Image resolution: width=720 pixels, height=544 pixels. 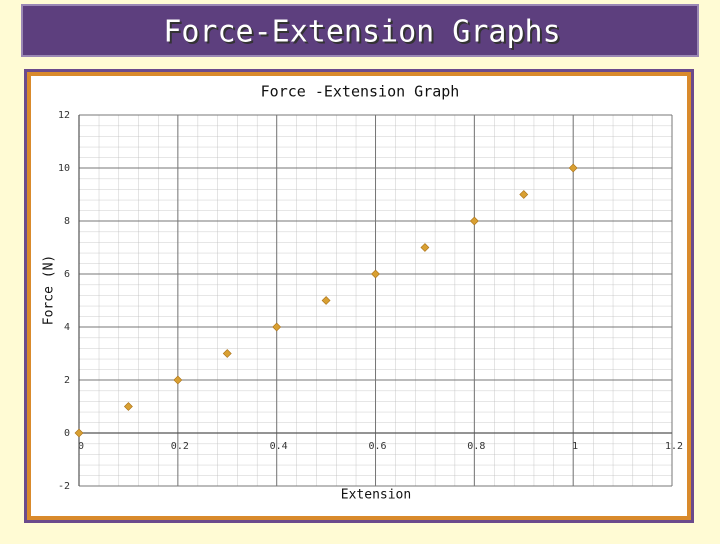 I want to click on y-tick-label: 12, so click(x=64, y=115).